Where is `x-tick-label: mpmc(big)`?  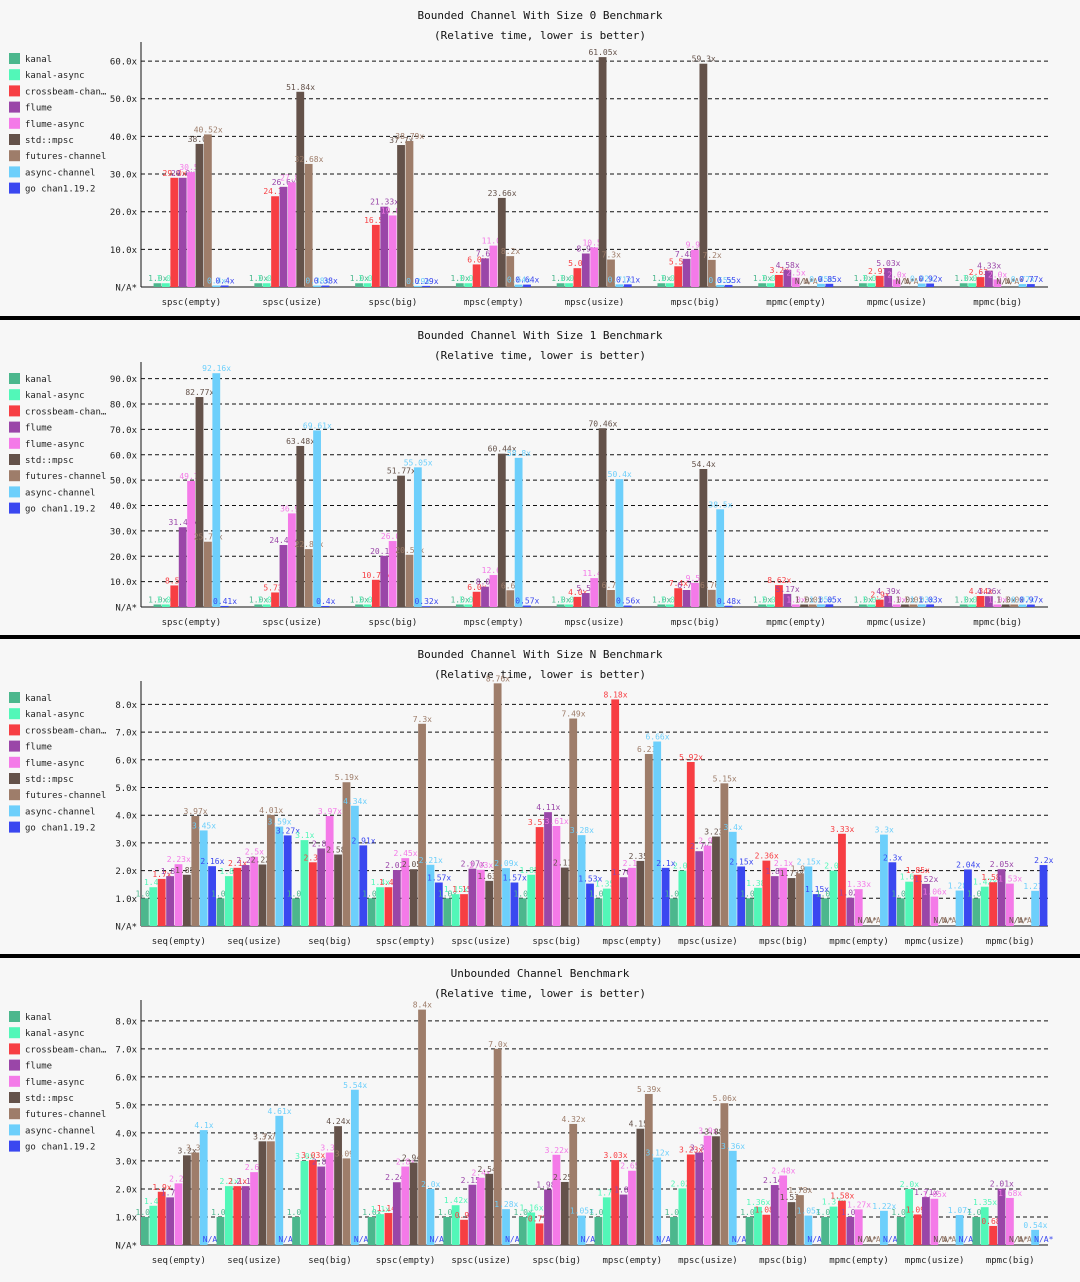 x-tick-label: mpmc(big) is located at coordinates (1010, 1261).